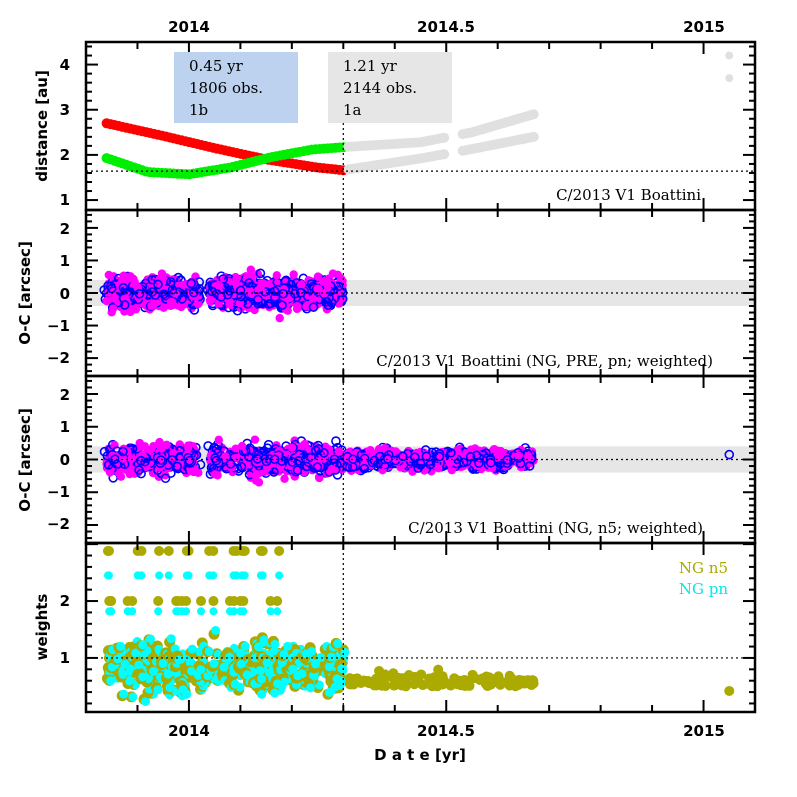  Describe the element at coordinates (216, 66) in the screenshot. I see `arc-box-pre-line: 0.45 yr` at that location.